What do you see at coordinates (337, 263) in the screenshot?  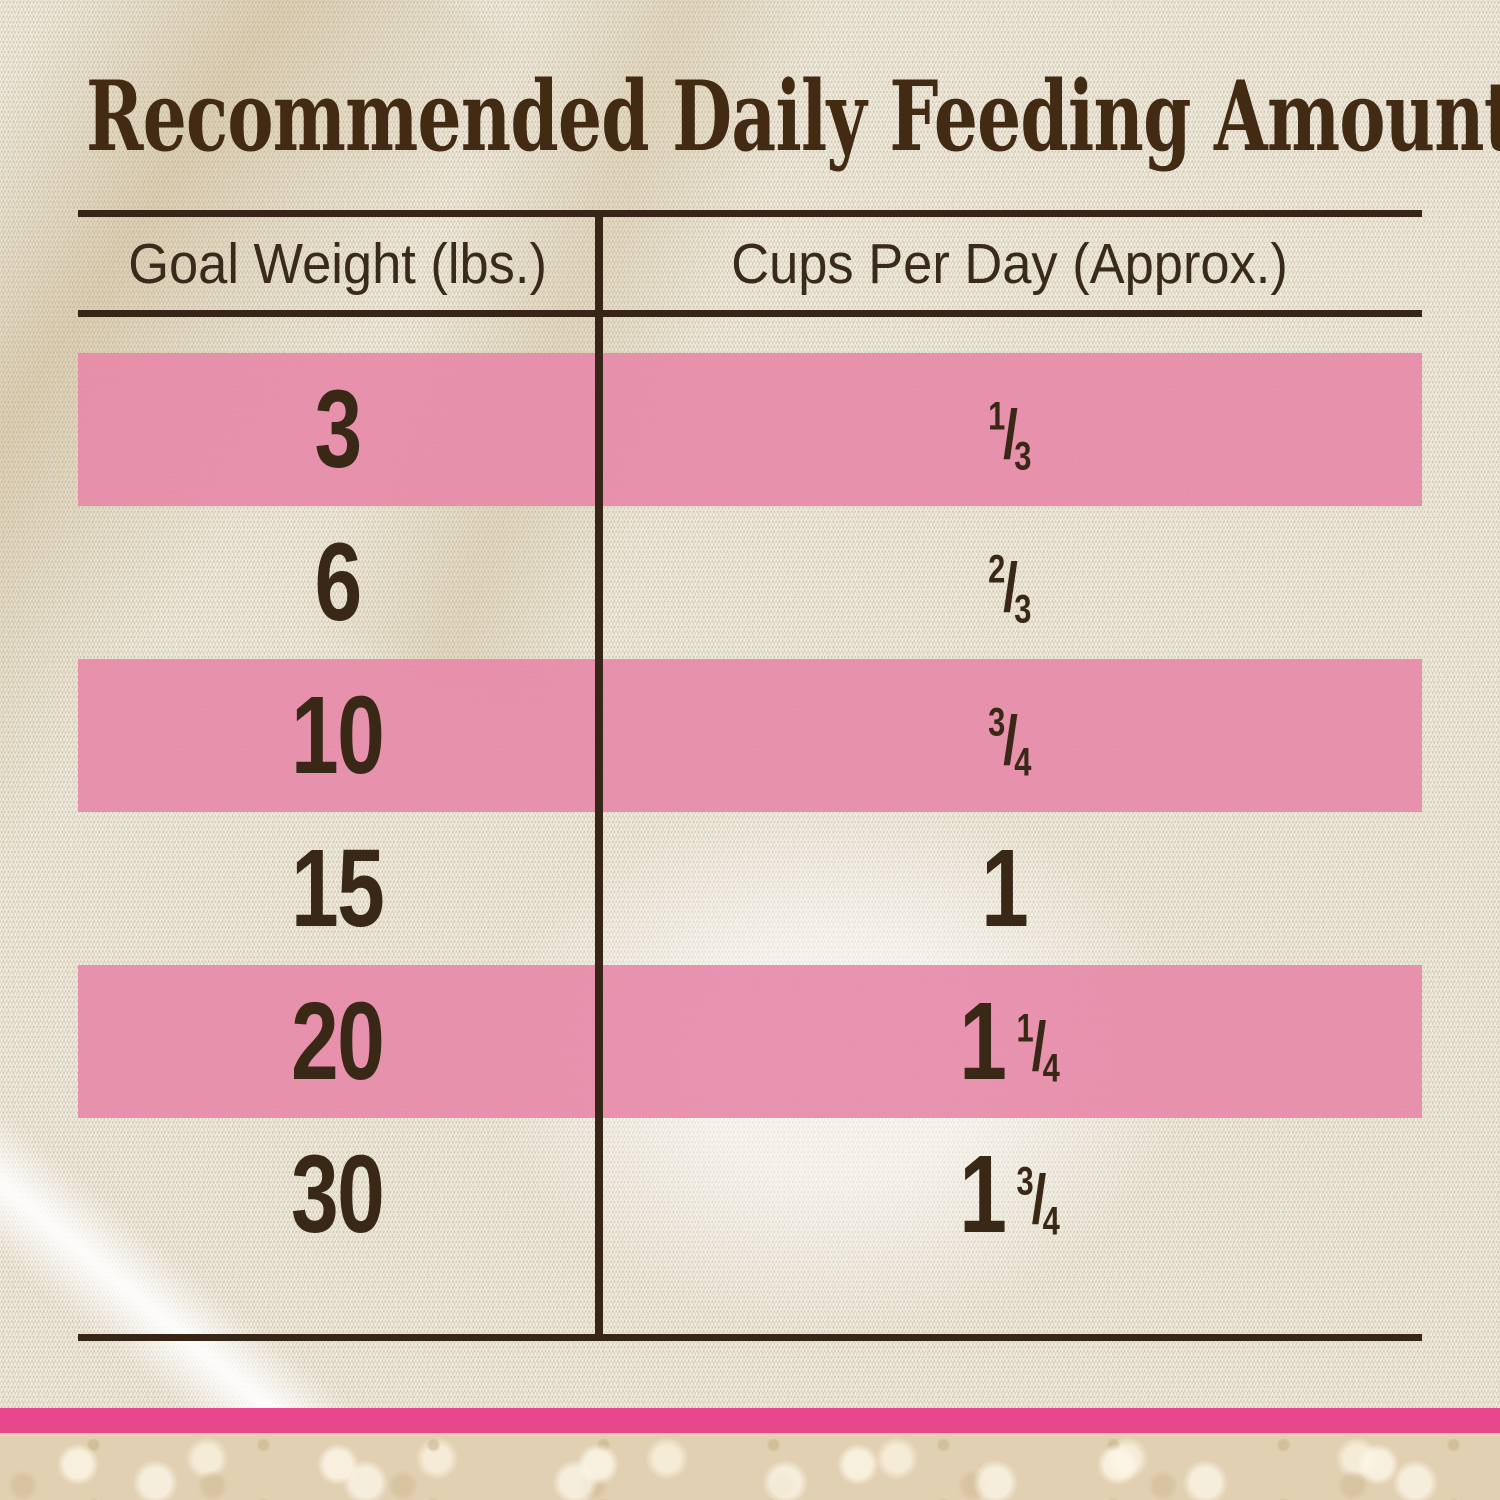 I see `column-header-goal-weight: Goal Weight (lbs.)` at bounding box center [337, 263].